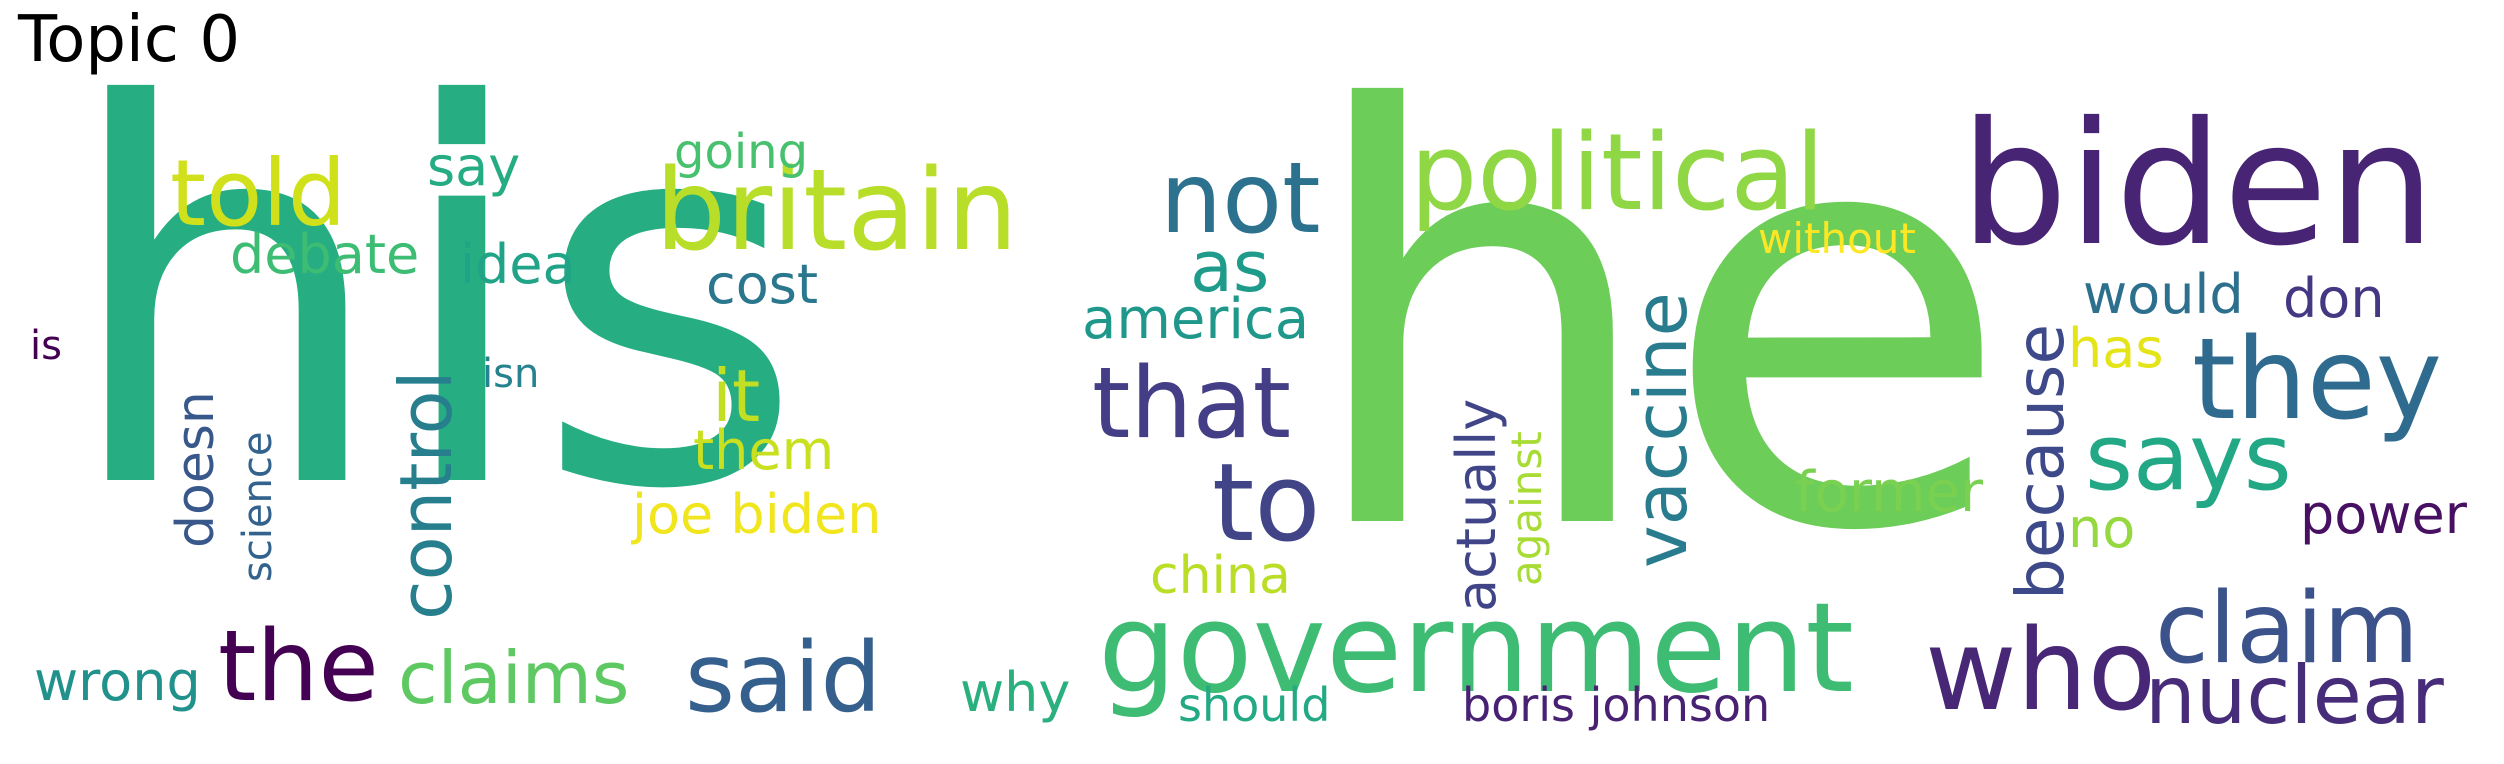 This screenshot has width=2504, height=764. Describe the element at coordinates (1889, 492) in the screenshot. I see `word-former: former` at that location.